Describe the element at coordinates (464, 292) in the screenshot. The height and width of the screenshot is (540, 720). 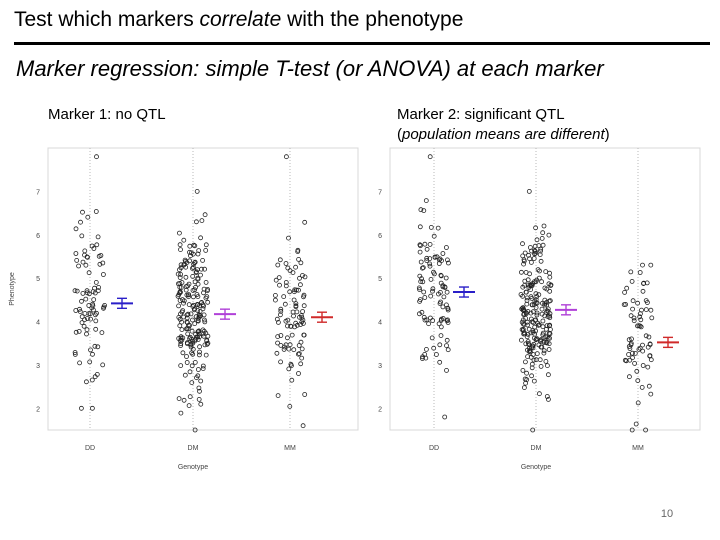
I see `mean-marker-dd` at that location.